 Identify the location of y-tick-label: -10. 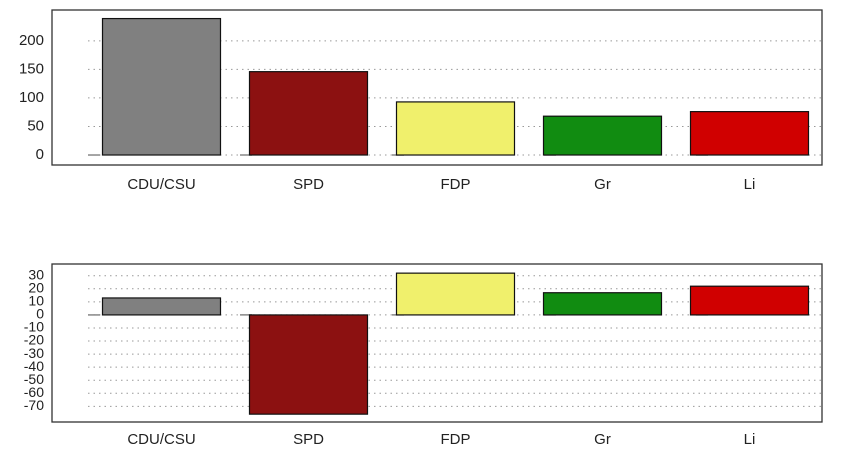
(34, 327).